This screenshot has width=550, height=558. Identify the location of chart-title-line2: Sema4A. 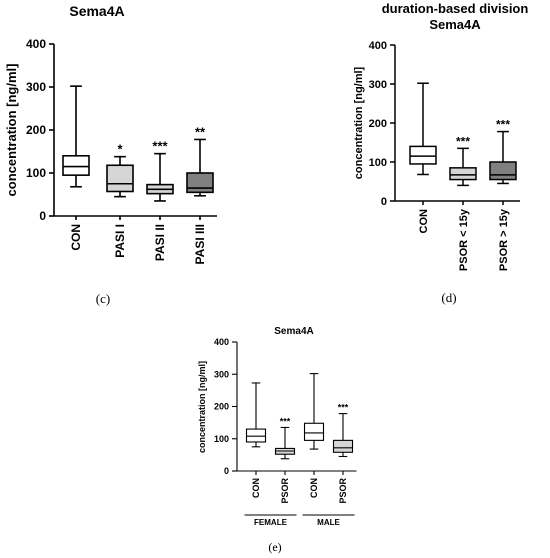
(455, 24).